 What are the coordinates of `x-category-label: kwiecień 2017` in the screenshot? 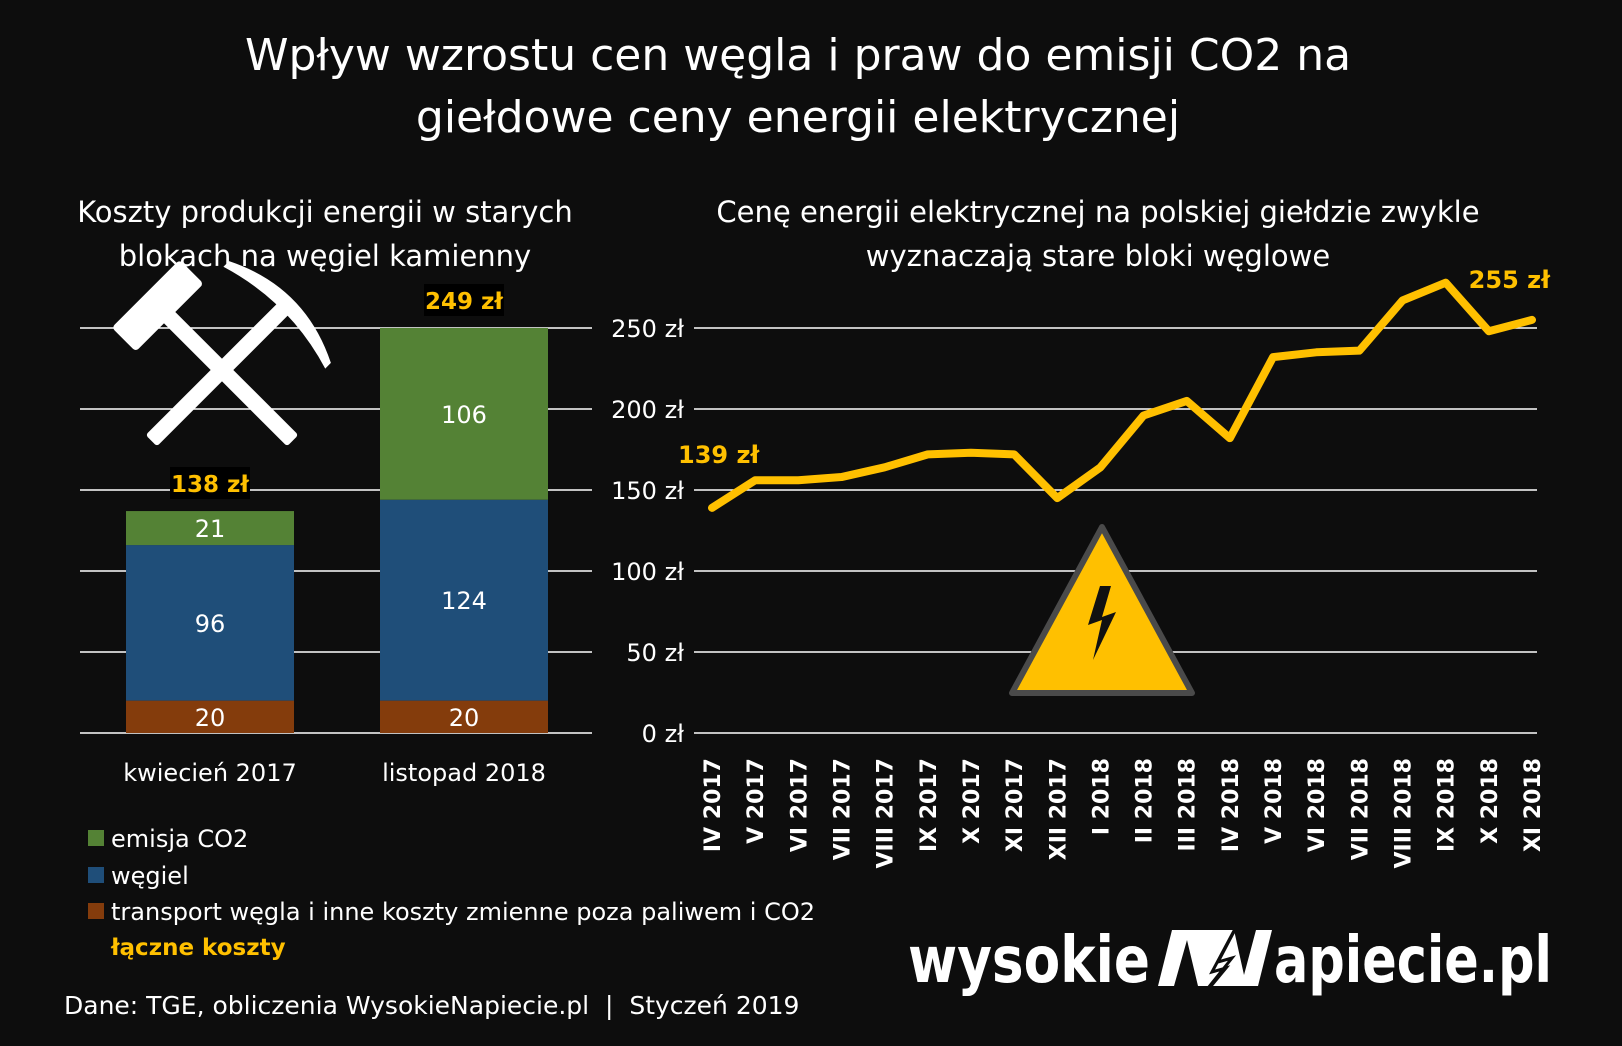 It's located at (210, 773).